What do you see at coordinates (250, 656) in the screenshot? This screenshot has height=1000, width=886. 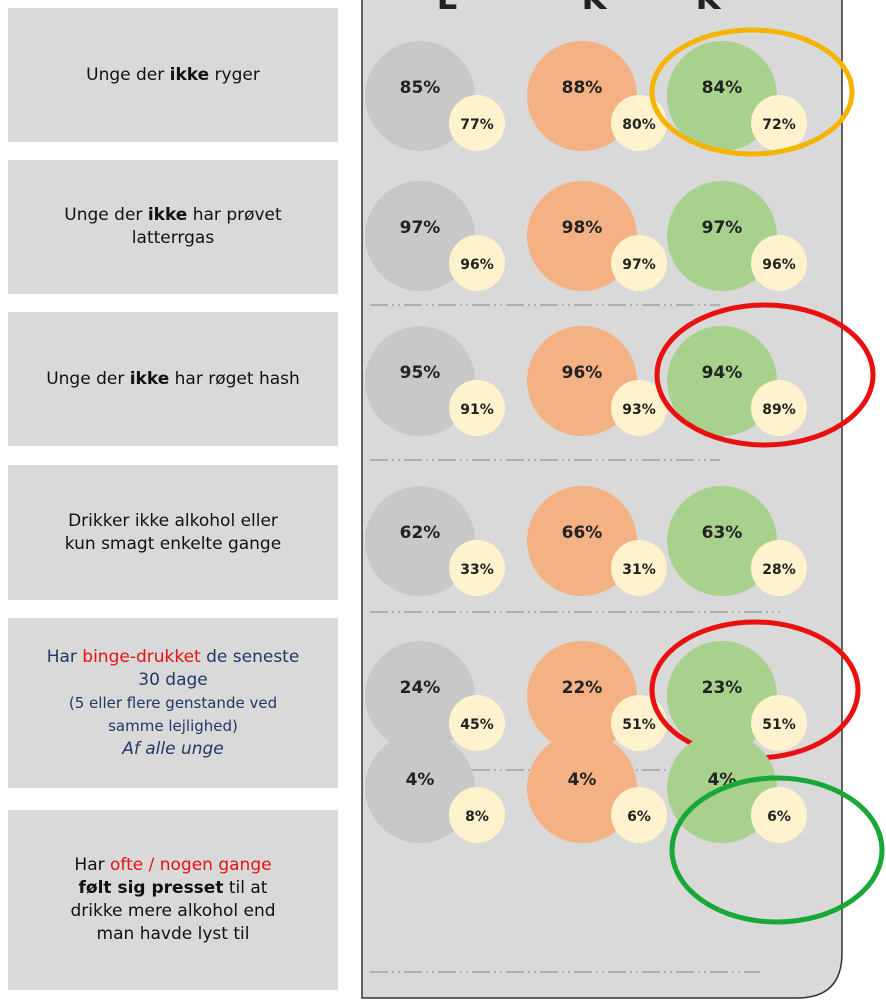 I see `label-text: de seneste` at bounding box center [250, 656].